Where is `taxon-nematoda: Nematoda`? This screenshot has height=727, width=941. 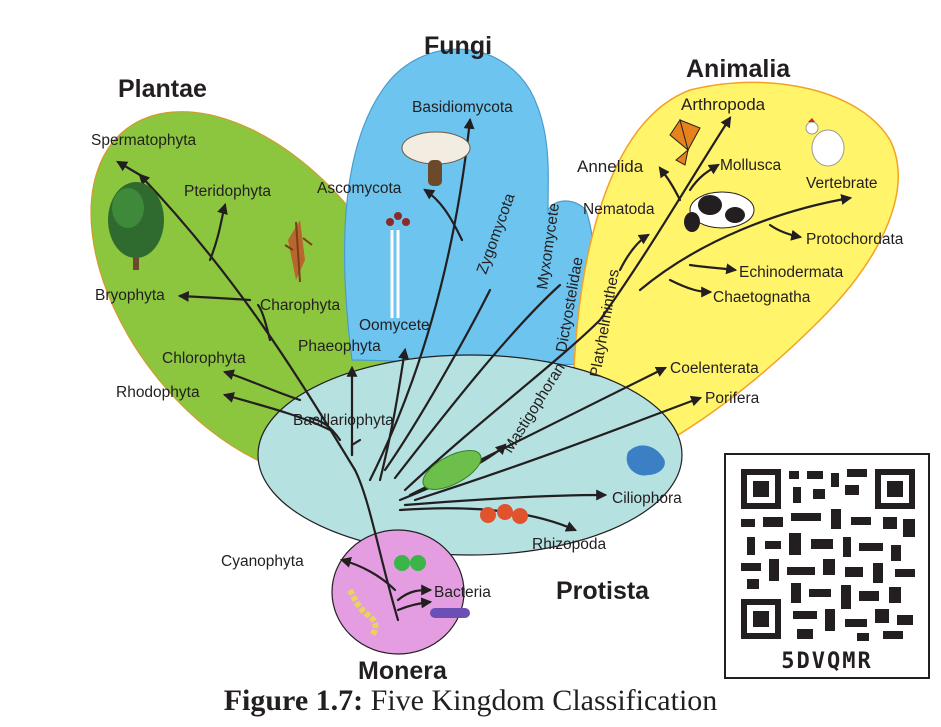 taxon-nematoda: Nematoda is located at coordinates (619, 209).